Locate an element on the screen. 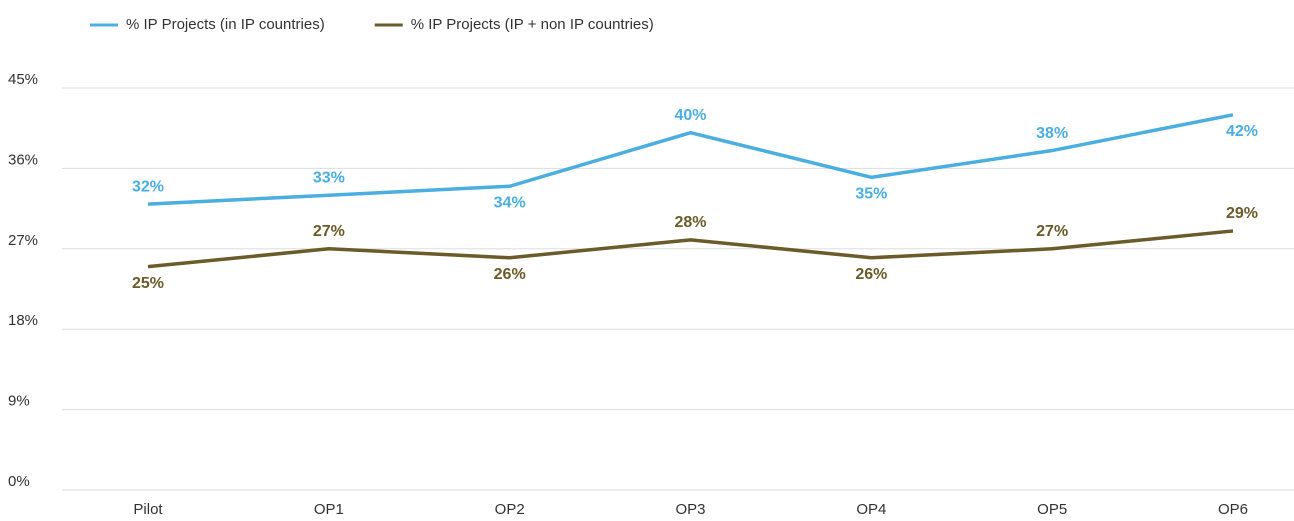  x-tick-label: OP4 is located at coordinates (871, 509).